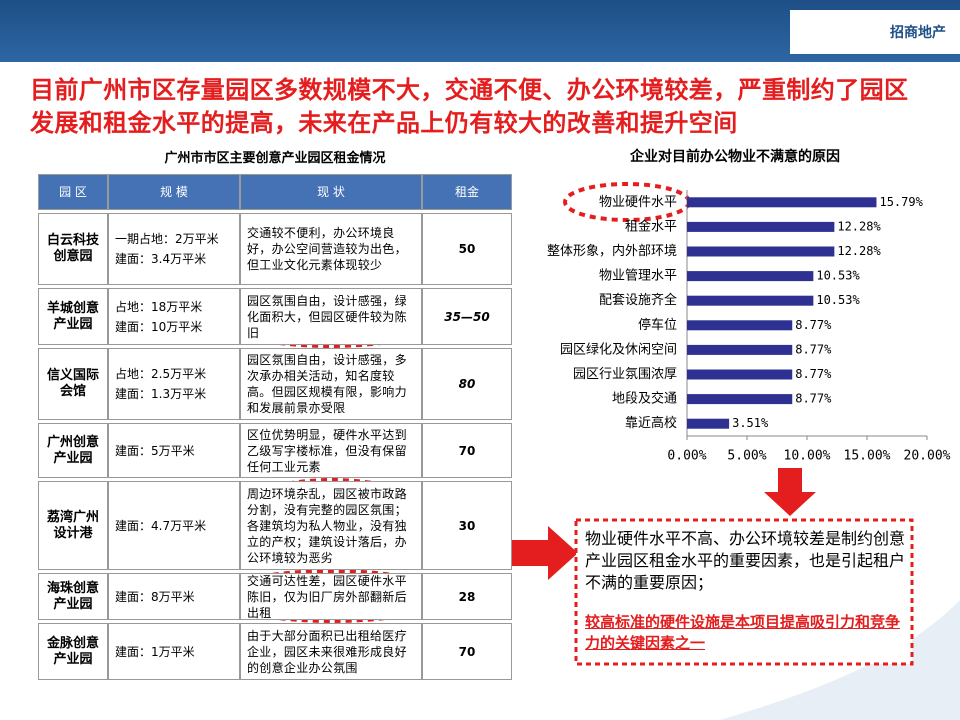 The image size is (960, 720). Describe the element at coordinates (159, 306) in the screenshot. I see `scale-line: 占地：18万平米` at that location.